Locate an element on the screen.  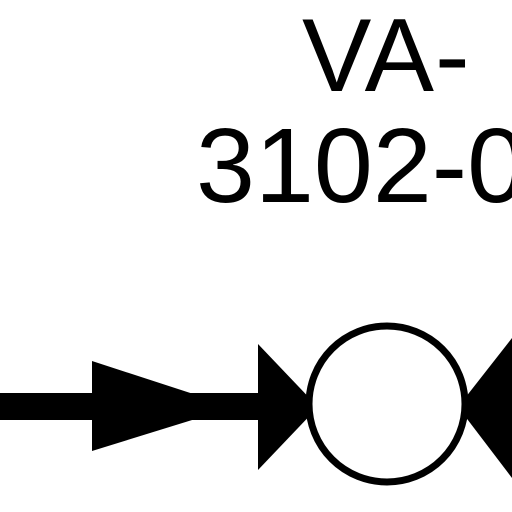
valve-left-triangle-icon is located at coordinates (288, 407).